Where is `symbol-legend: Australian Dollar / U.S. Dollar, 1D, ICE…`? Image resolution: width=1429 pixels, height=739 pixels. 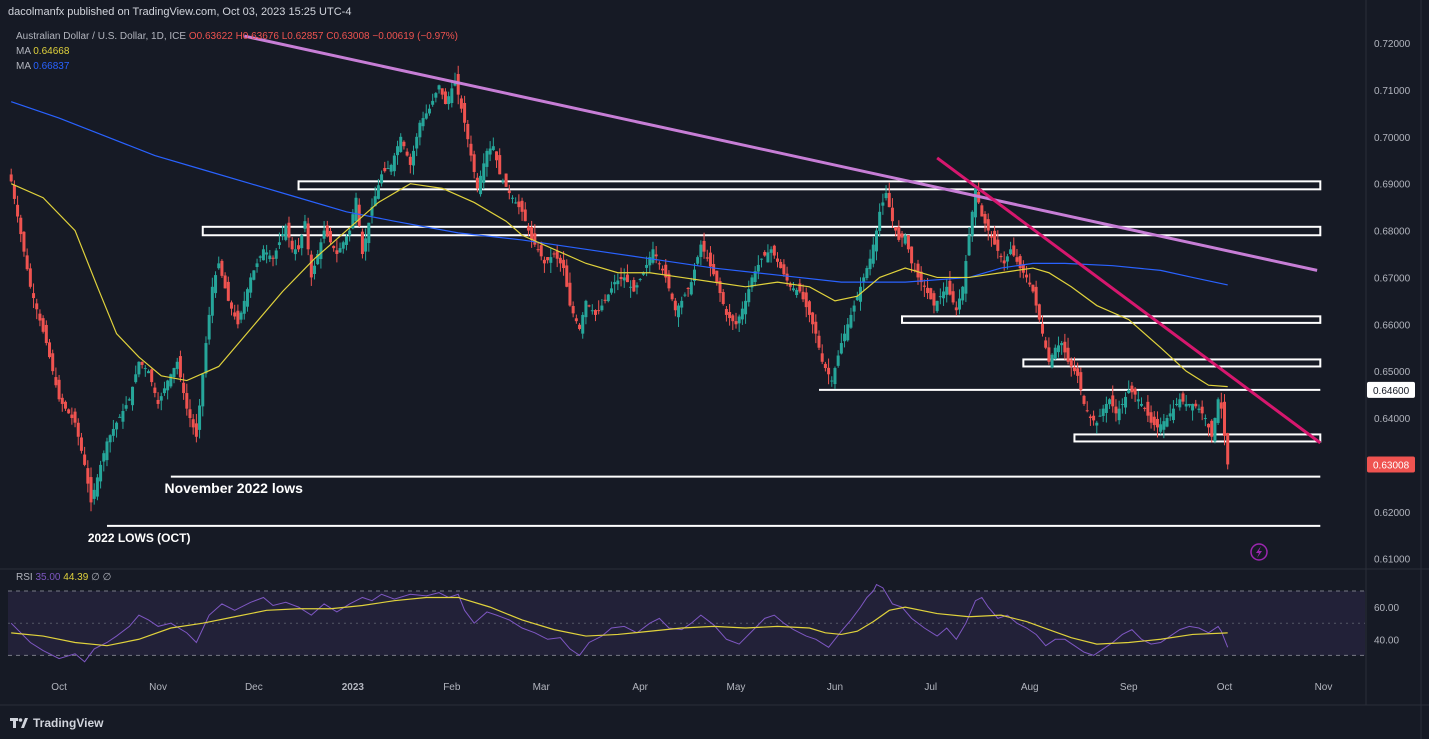 symbol-legend: Australian Dollar / U.S. Dollar, 1D, ICE… is located at coordinates (237, 36).